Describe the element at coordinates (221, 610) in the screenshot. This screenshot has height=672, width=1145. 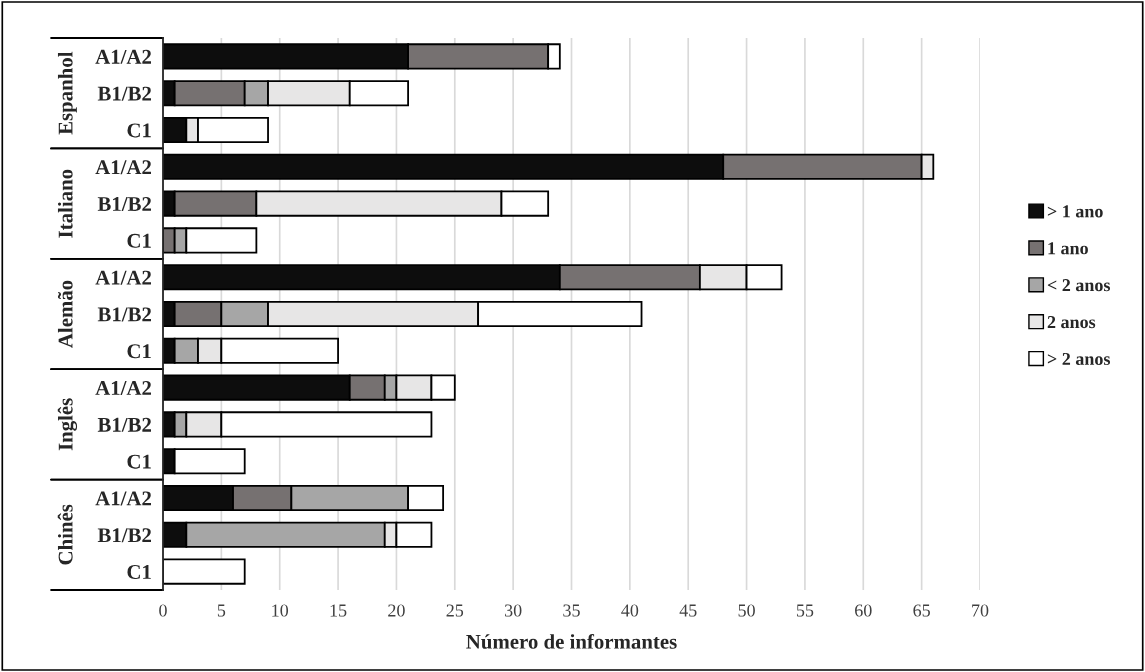
I see `x-tick-label: 5` at that location.